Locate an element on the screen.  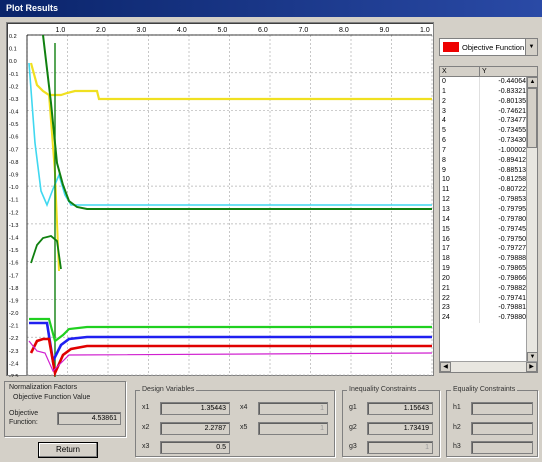
y-tick-label: -1.4 is located at coordinates (13, 238).